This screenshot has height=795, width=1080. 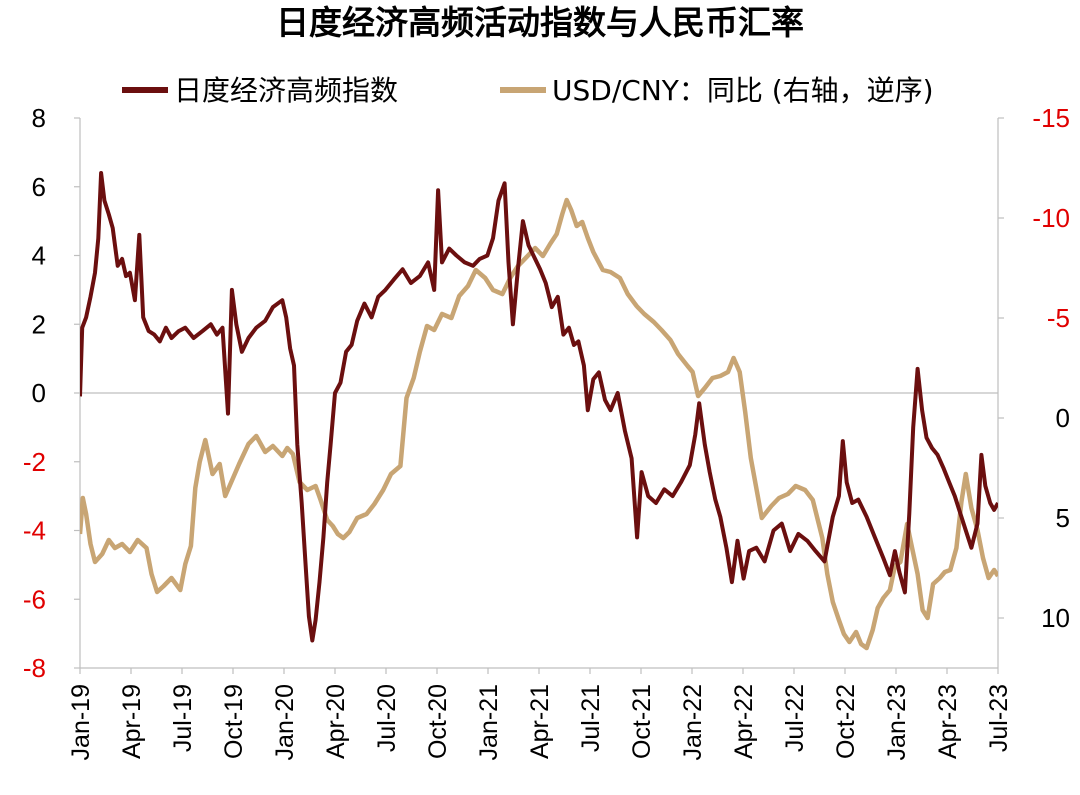 What do you see at coordinates (234, 721) in the screenshot?
I see `x-tick-label: Oct-19` at bounding box center [234, 721].